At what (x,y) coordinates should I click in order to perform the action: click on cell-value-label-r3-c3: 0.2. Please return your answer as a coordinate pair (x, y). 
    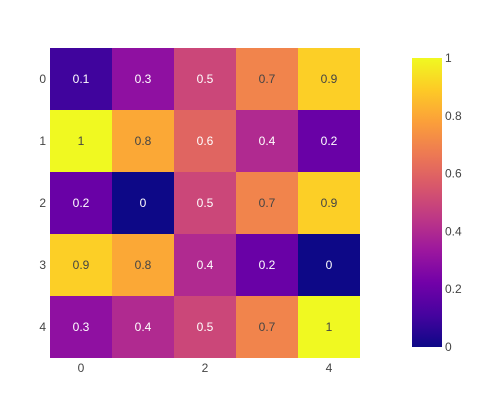
    Looking at the image, I should click on (267, 265).